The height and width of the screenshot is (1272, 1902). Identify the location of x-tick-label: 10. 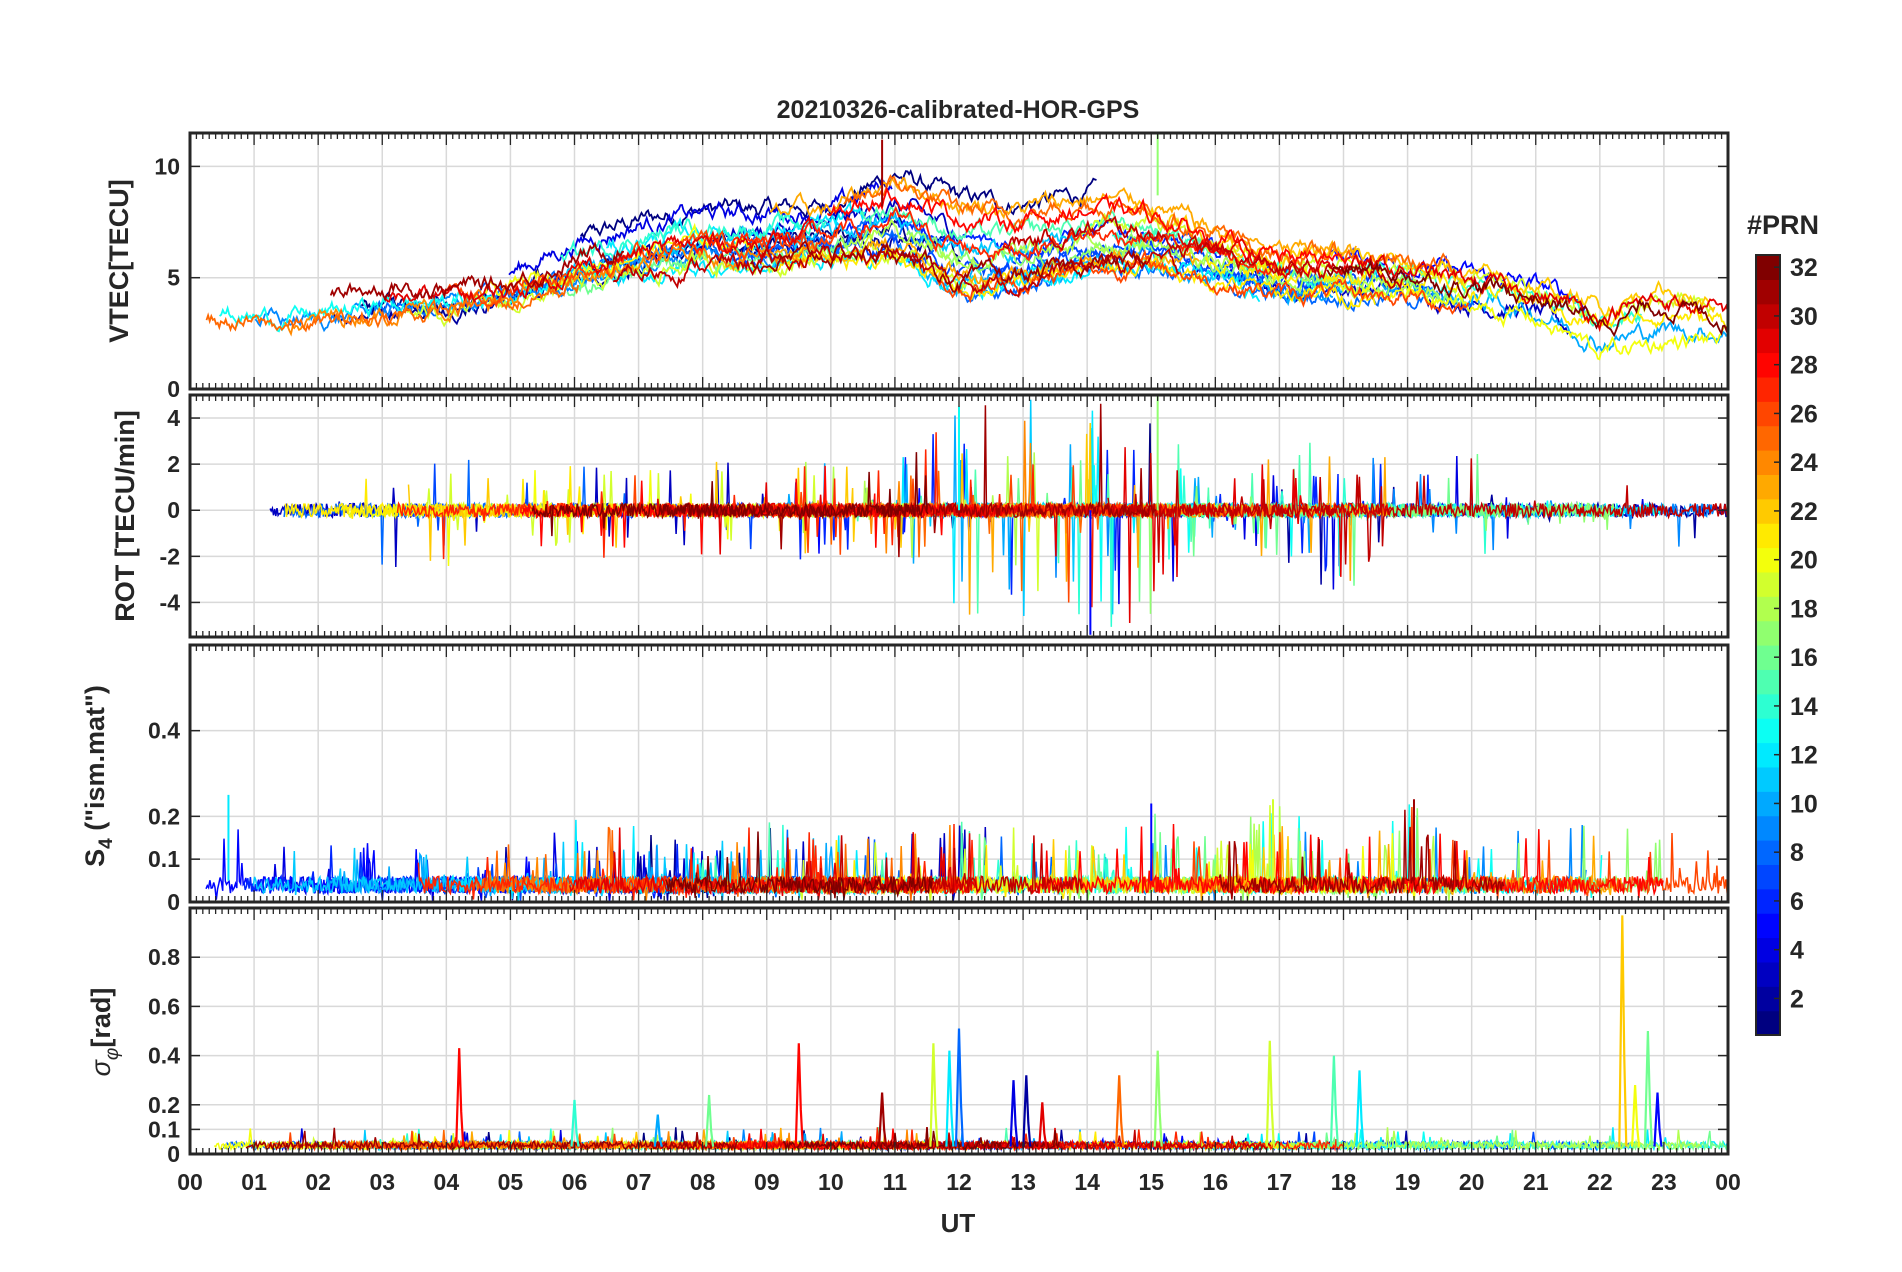
(831, 1182).